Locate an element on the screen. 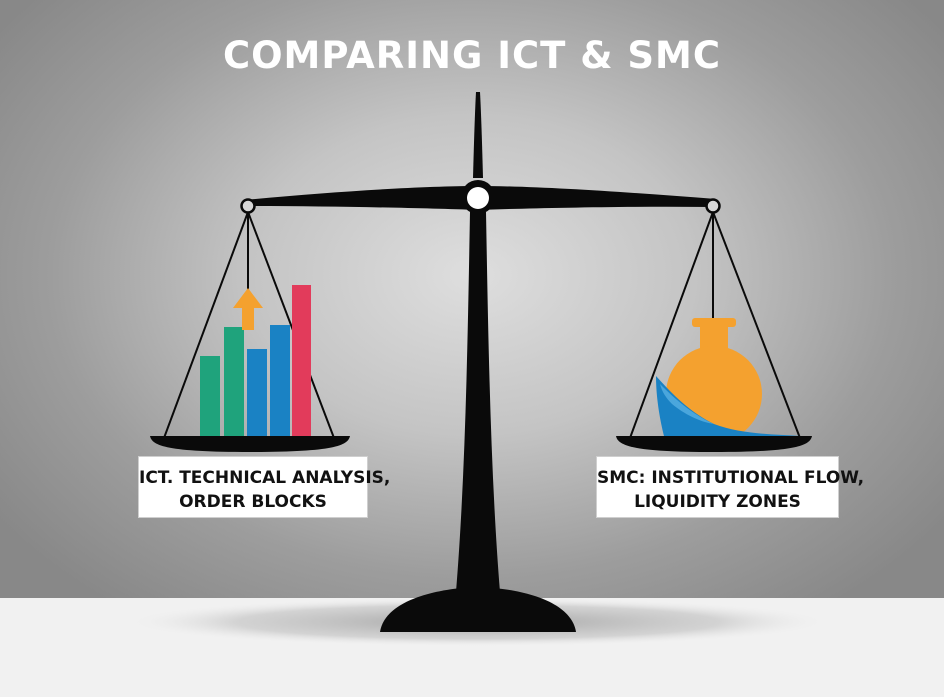 The width and height of the screenshot is (944, 697). bar-chart-icon is located at coordinates (255, 361).